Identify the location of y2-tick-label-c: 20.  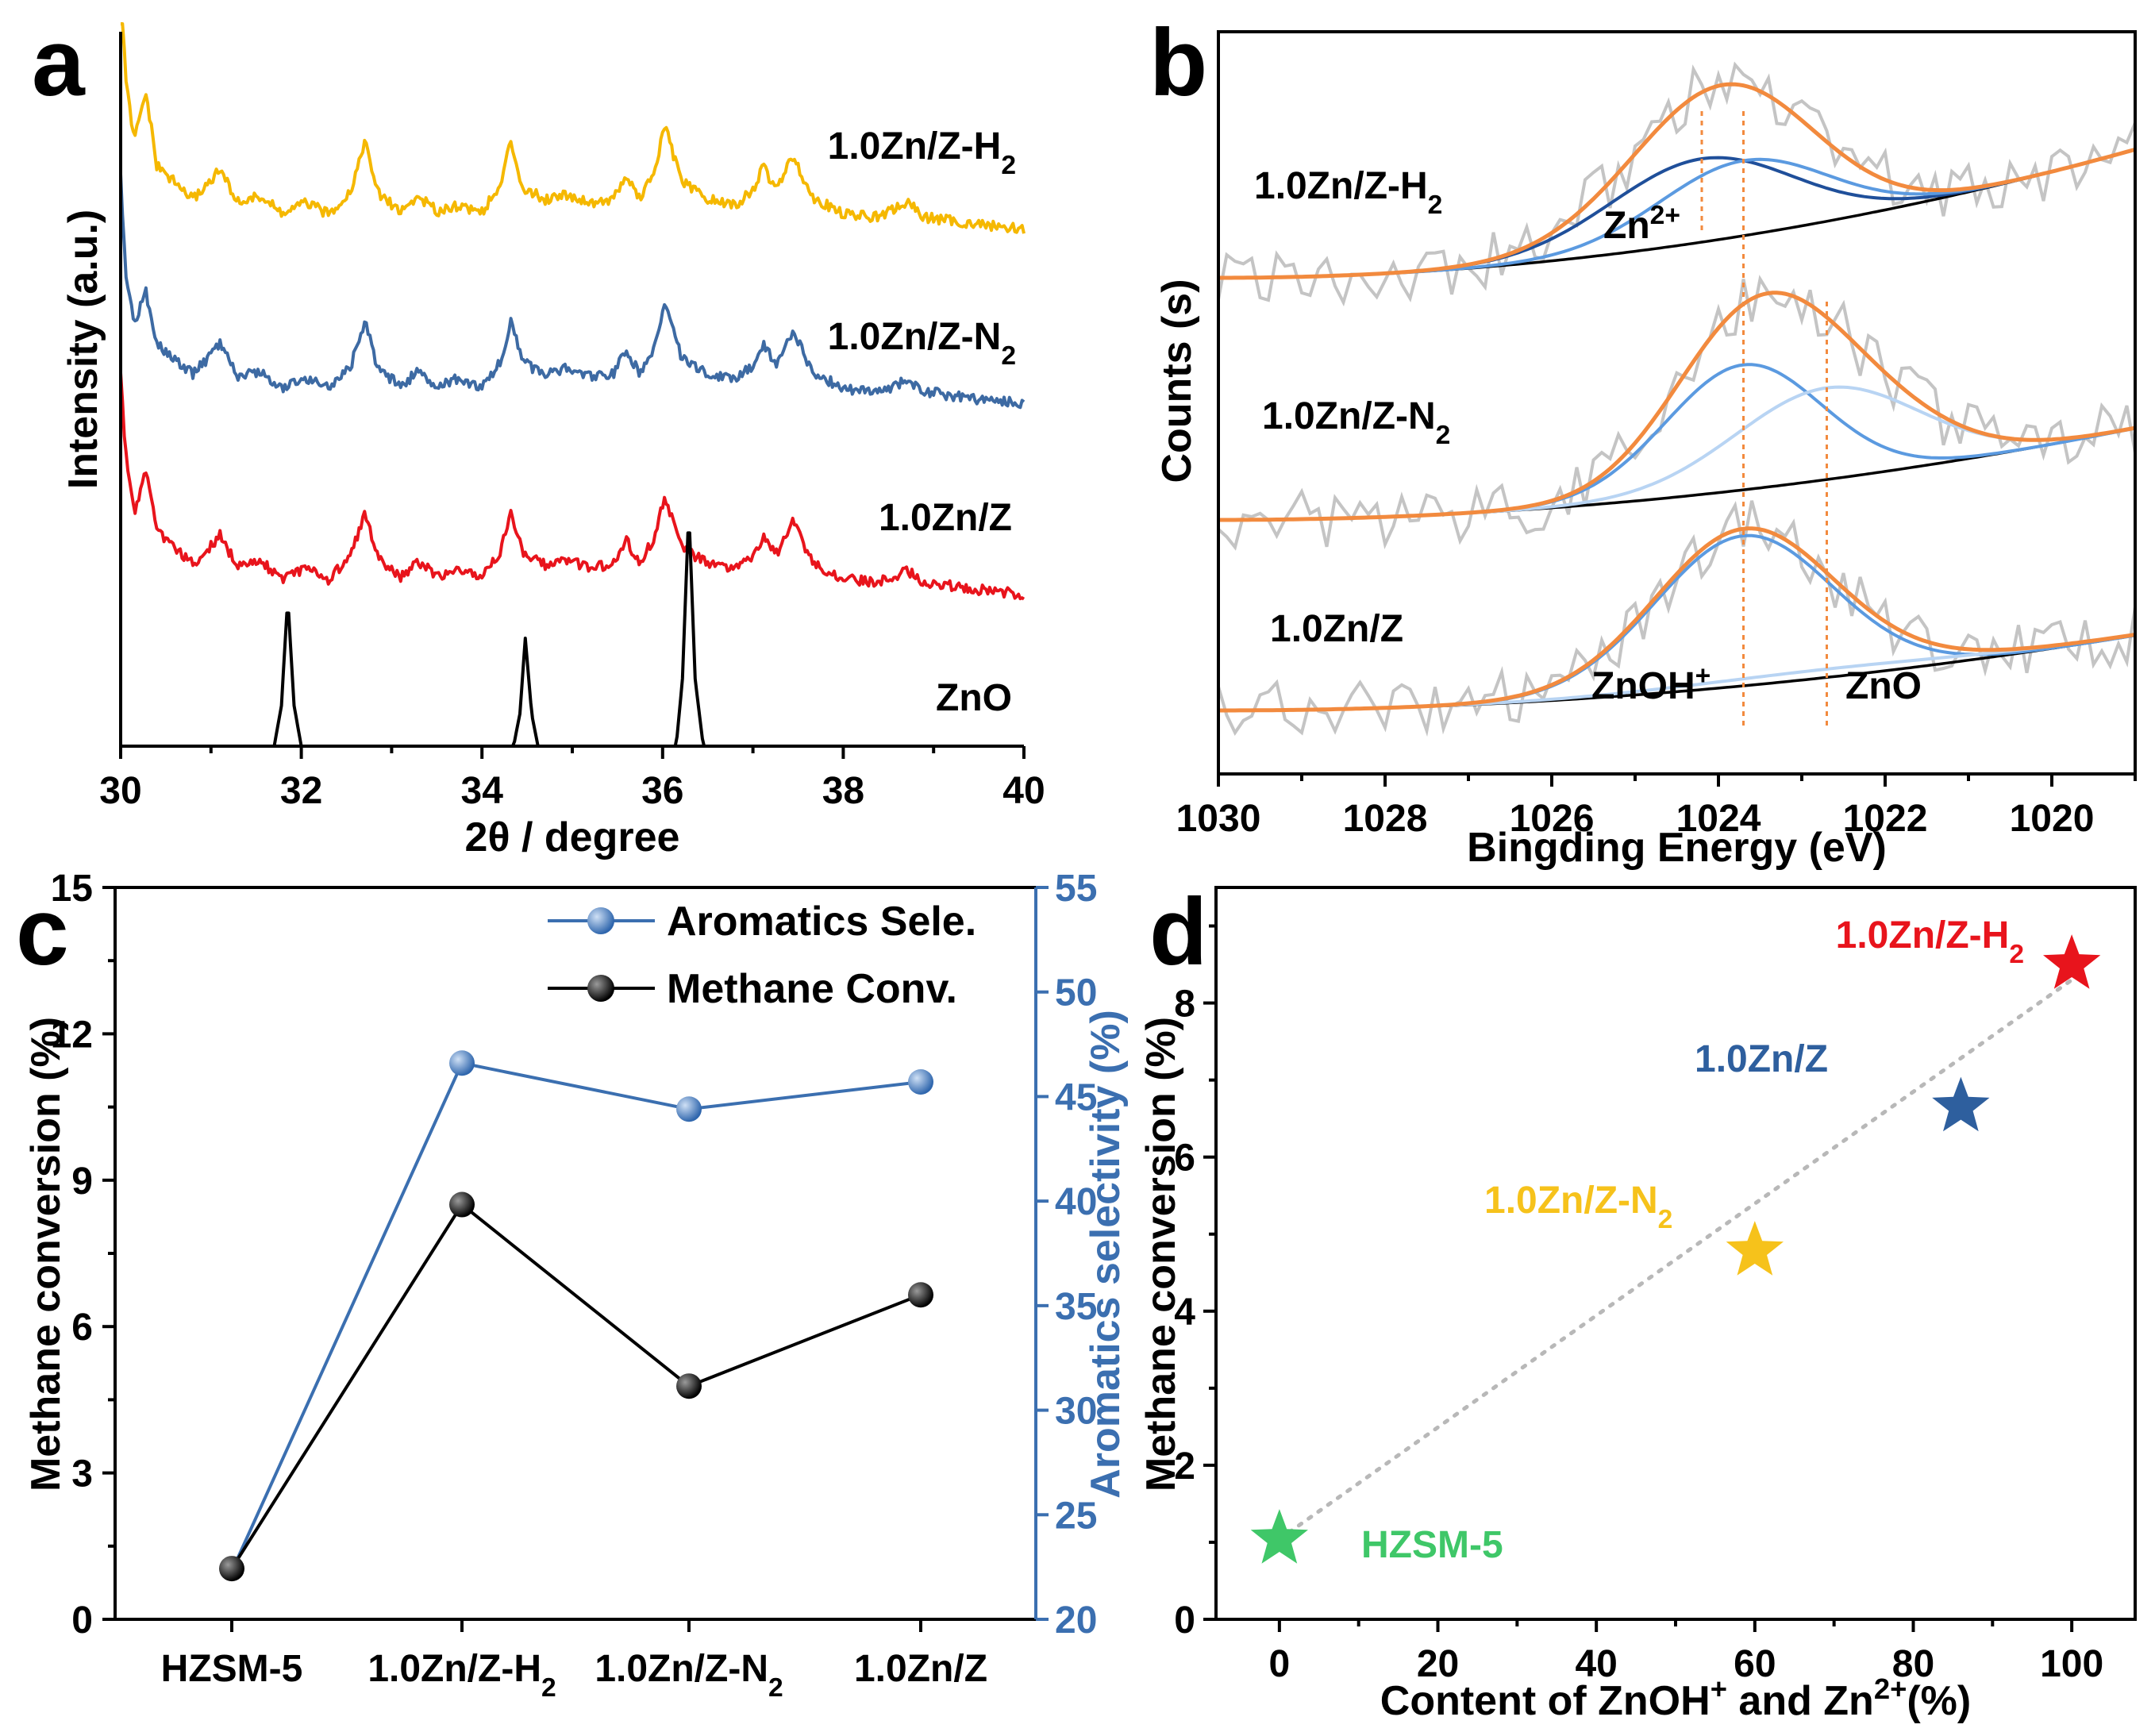
(1076, 1620).